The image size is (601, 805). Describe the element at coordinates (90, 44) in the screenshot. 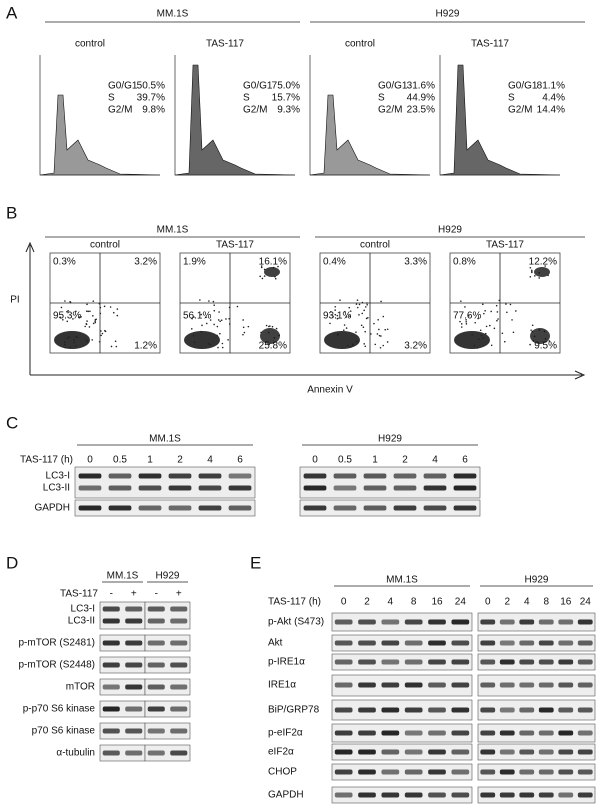

I see `plot-title: control` at that location.